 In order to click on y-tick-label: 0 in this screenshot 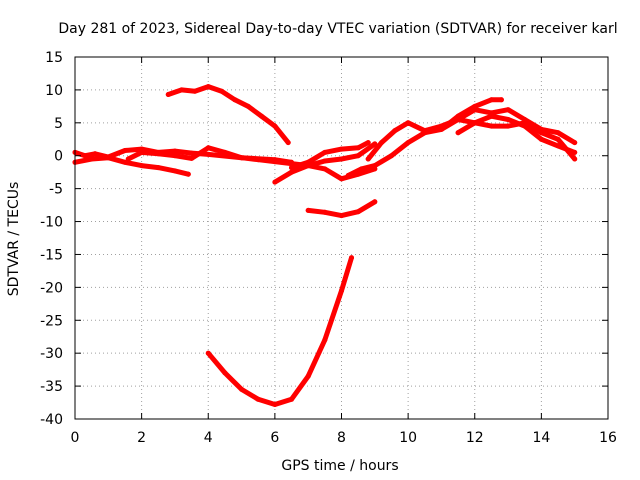, I will do `click(58, 157)`.